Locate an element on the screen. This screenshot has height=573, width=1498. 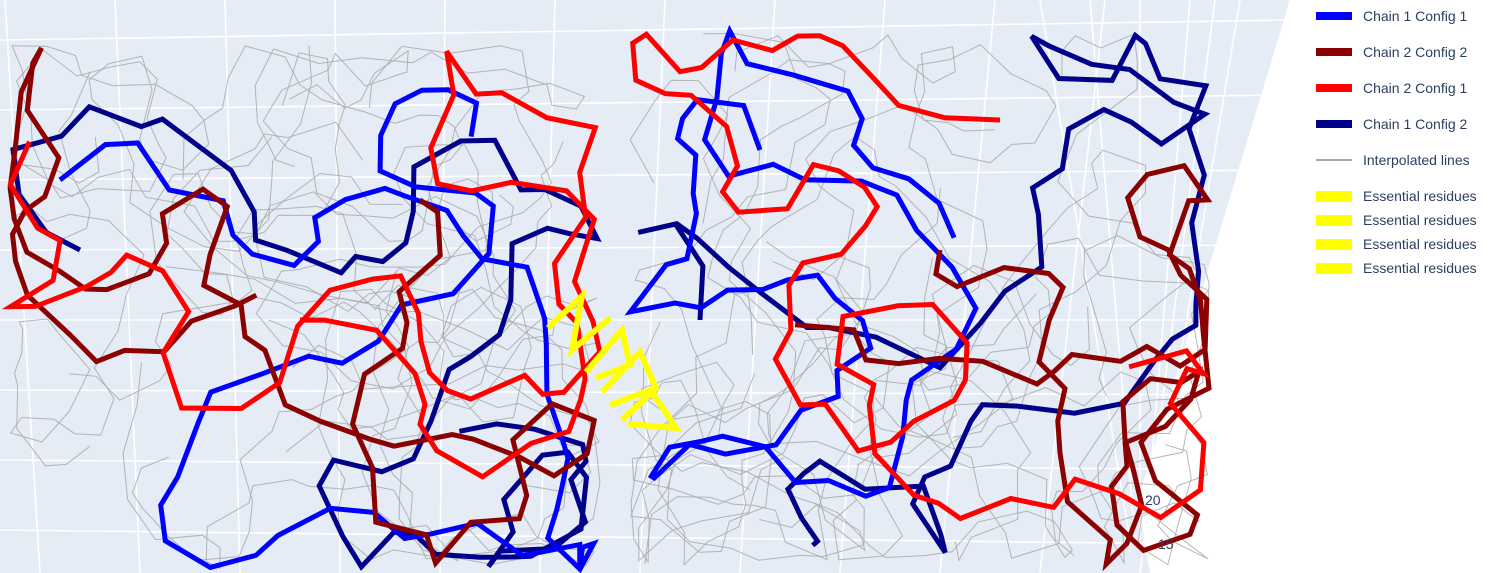
z-tick-label: 20 is located at coordinates (1153, 500).